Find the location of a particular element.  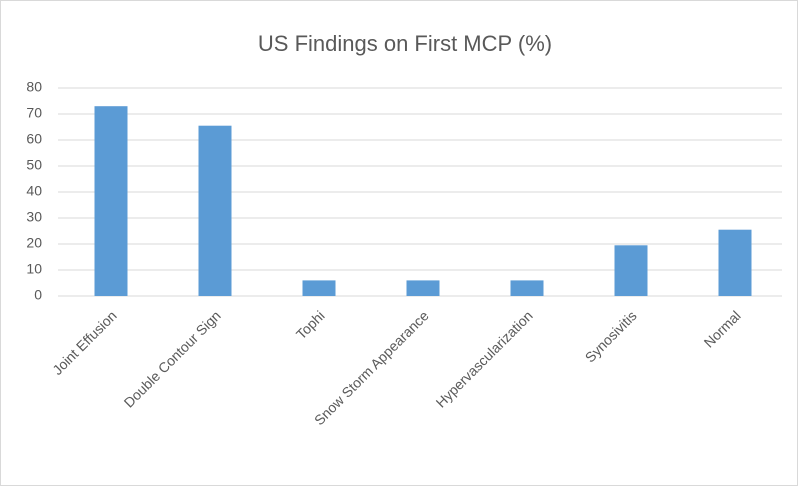

y-tick-label: 60 is located at coordinates (34, 139).